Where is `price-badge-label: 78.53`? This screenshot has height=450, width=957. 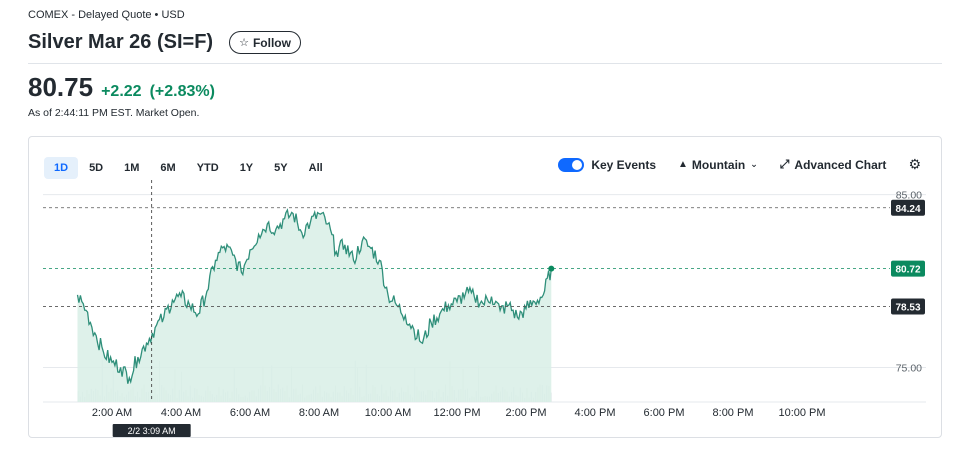
price-badge-label: 78.53 is located at coordinates (907, 307).